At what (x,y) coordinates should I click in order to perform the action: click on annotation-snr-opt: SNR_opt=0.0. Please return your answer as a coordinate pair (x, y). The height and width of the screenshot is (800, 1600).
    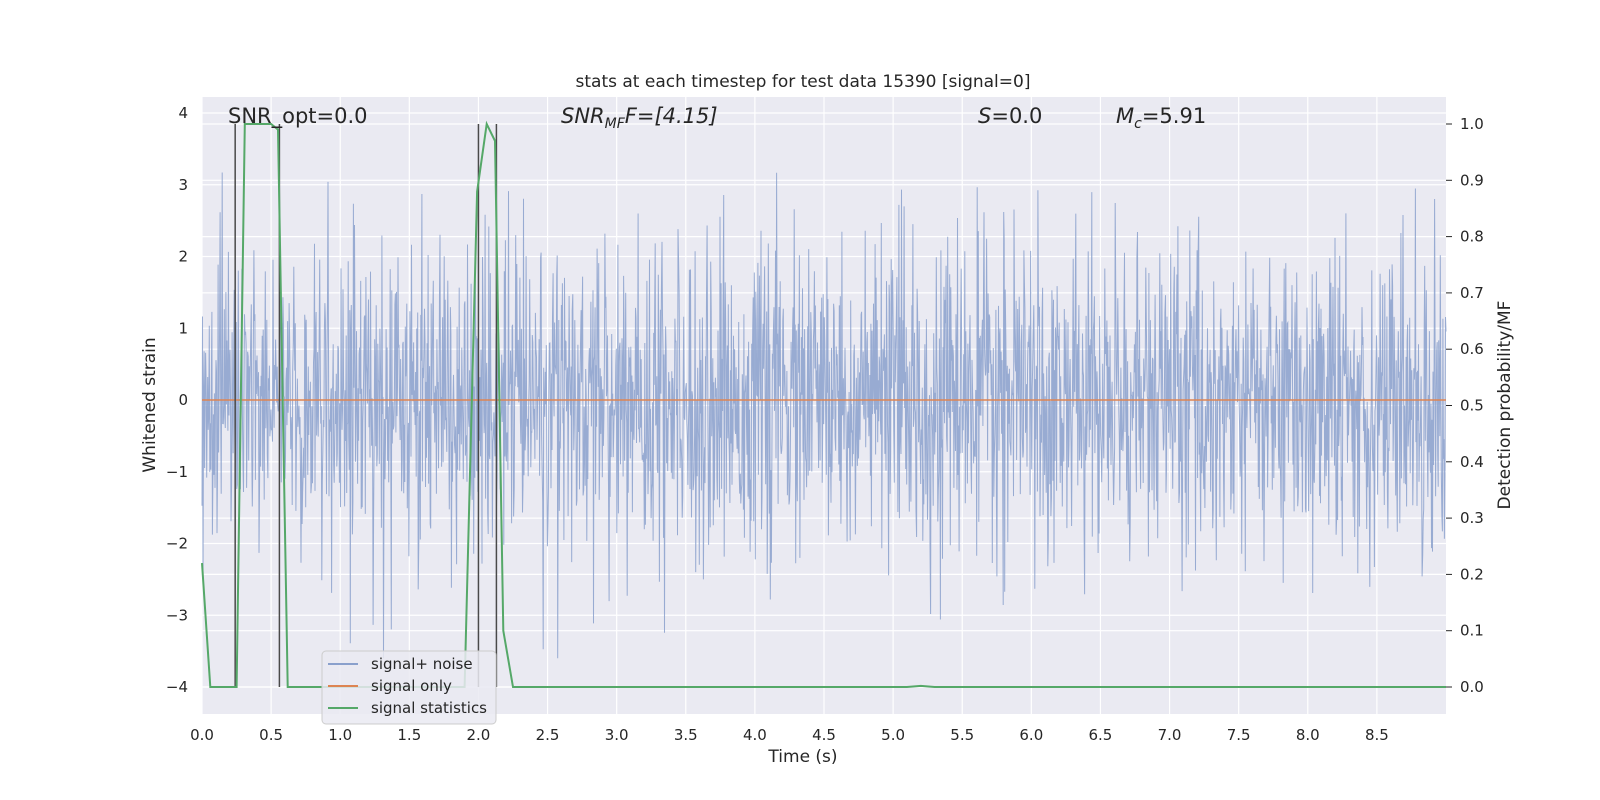
    Looking at the image, I should click on (298, 116).